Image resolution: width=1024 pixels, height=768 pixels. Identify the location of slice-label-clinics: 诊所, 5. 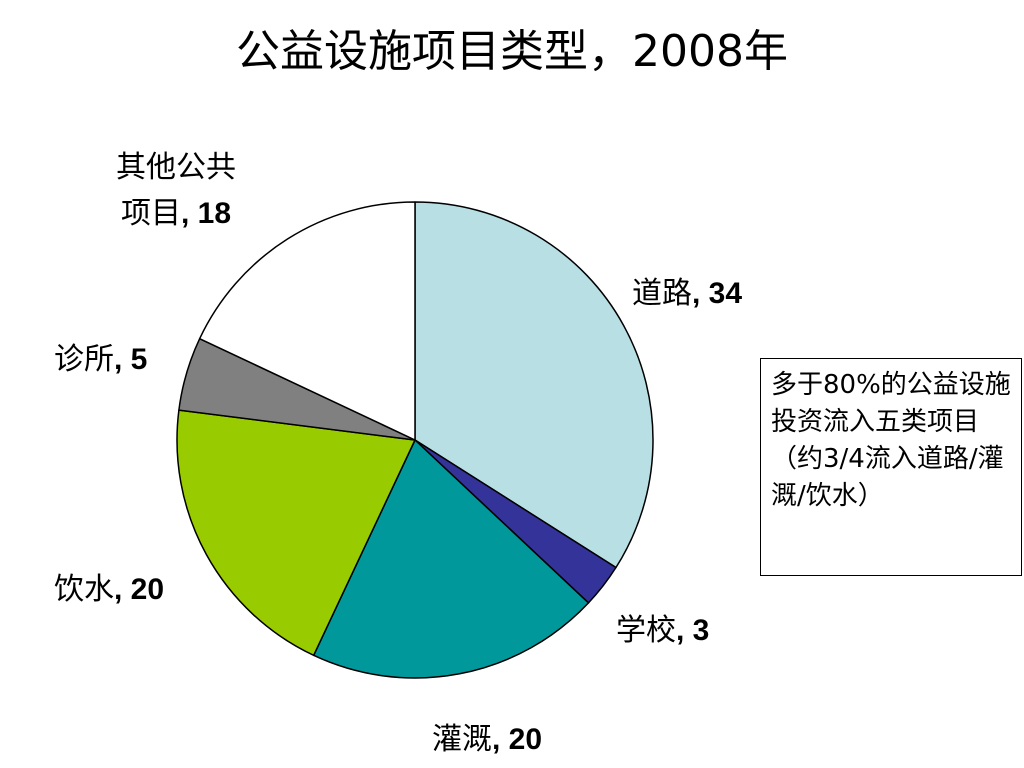
(101, 359).